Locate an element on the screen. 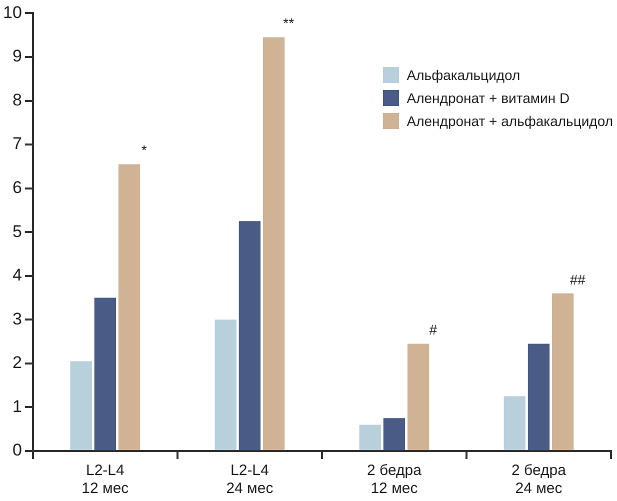 This screenshot has height=501, width=617. legend-label: Алендронат + альфакальцидол is located at coordinates (509, 120).